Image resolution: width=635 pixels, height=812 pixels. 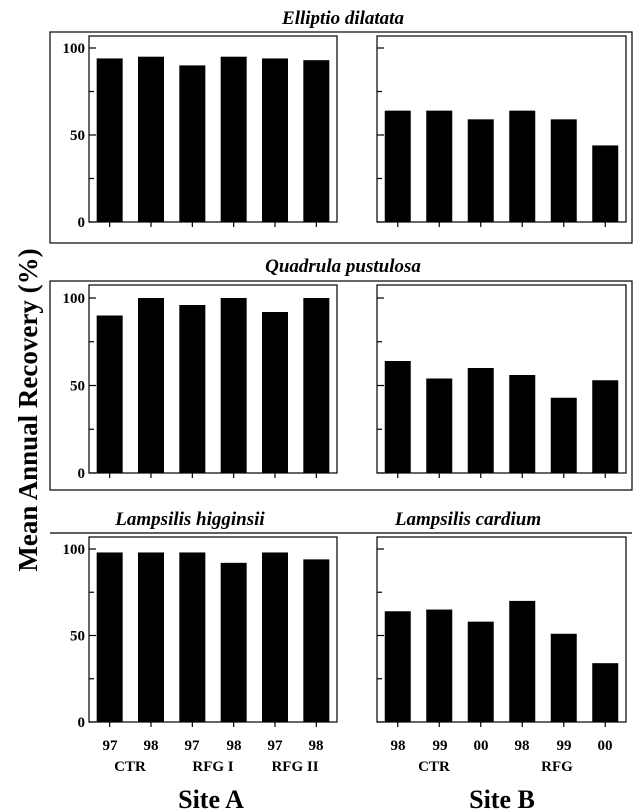 What do you see at coordinates (211, 798) in the screenshot?
I see `site-a-label: Site A` at bounding box center [211, 798].